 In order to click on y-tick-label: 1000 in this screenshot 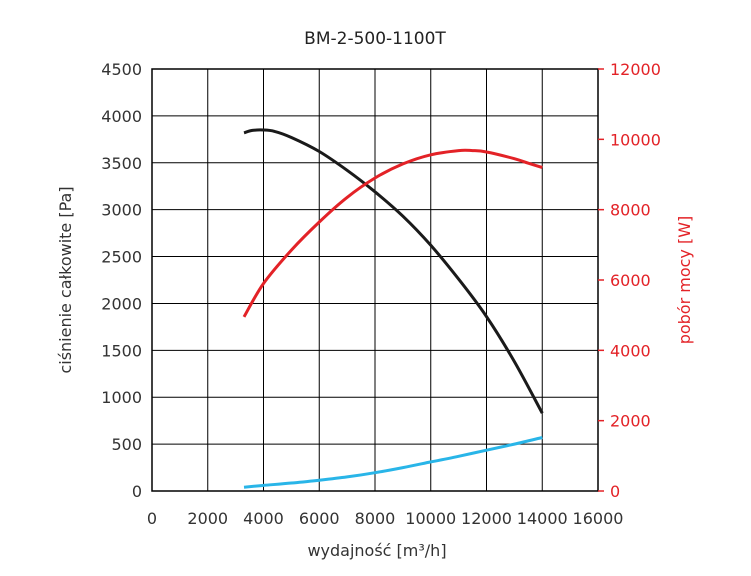, I will do `click(121, 397)`.